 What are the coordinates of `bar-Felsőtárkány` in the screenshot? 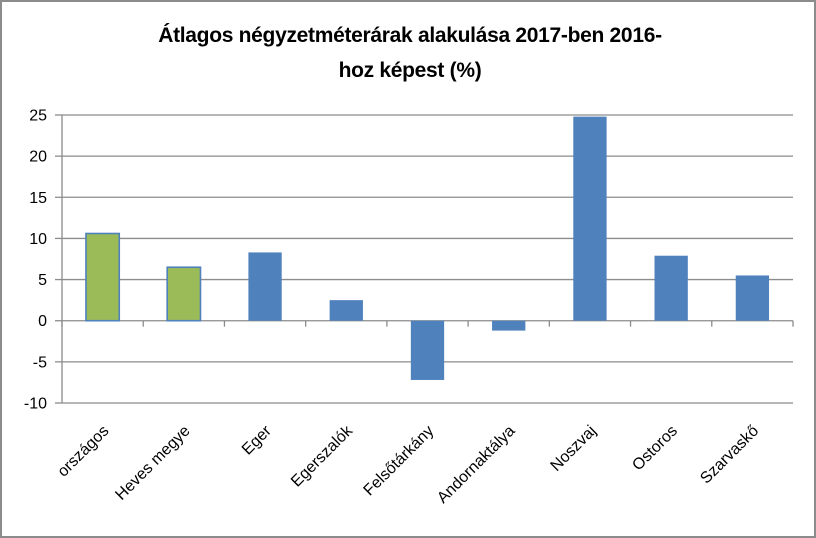 It's located at (427, 350).